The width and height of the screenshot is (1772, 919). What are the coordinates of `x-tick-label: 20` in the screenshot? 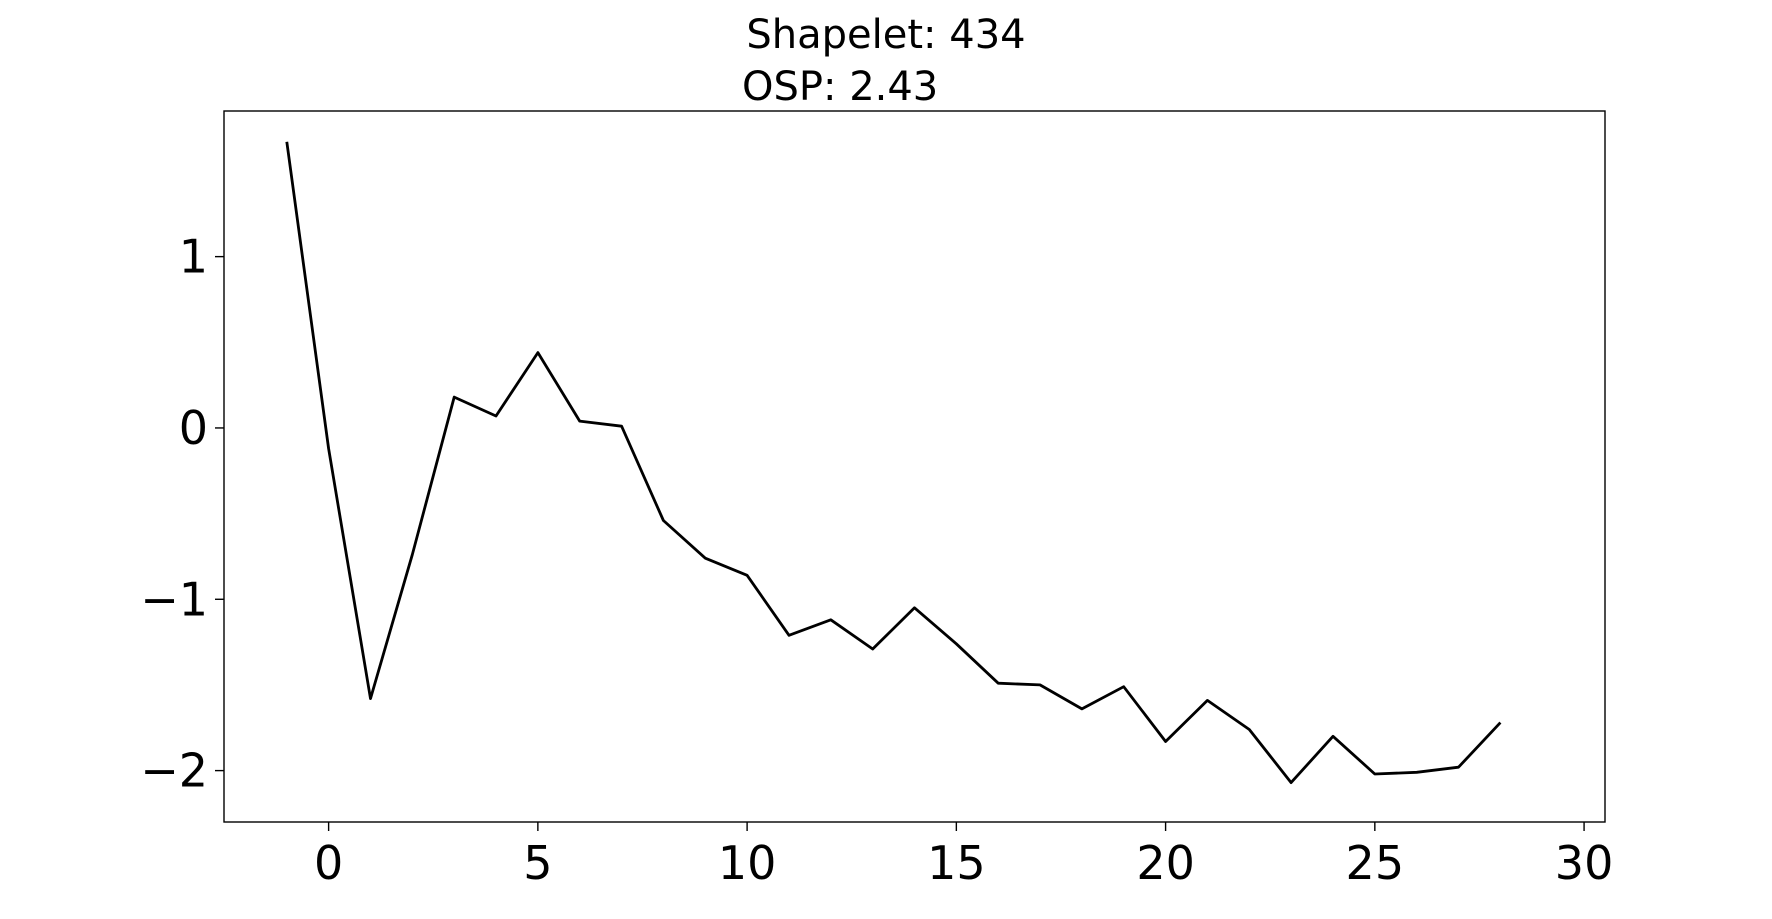 It's located at (1165, 863).